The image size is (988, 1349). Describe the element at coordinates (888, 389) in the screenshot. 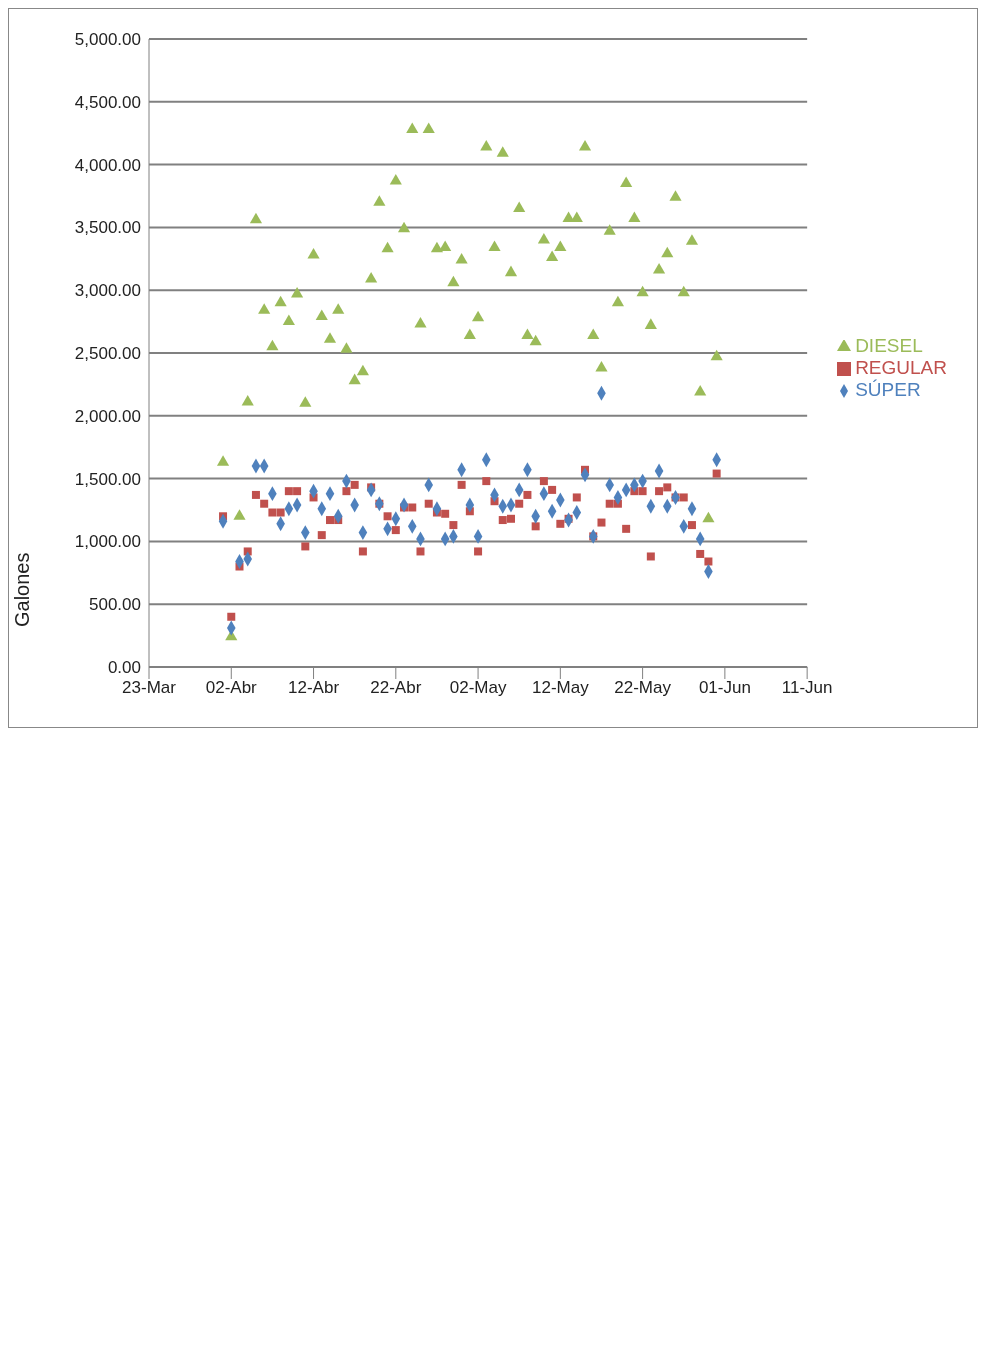

I see `legend-label: SÚPER` at that location.